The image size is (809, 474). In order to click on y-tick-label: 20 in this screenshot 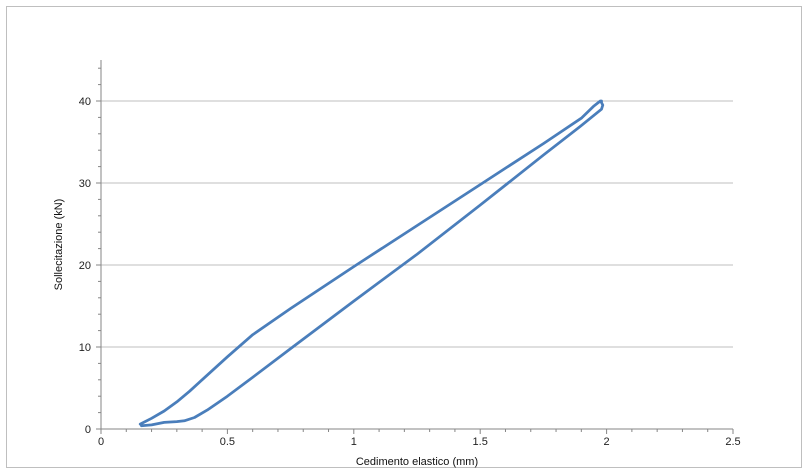, I will do `click(85, 266)`.